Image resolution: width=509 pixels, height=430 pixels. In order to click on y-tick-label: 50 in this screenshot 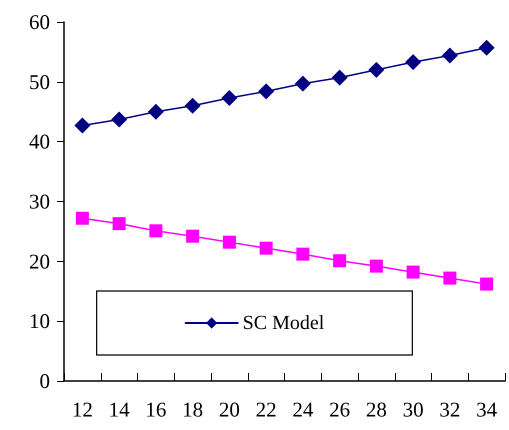, I will do `click(39, 82)`.